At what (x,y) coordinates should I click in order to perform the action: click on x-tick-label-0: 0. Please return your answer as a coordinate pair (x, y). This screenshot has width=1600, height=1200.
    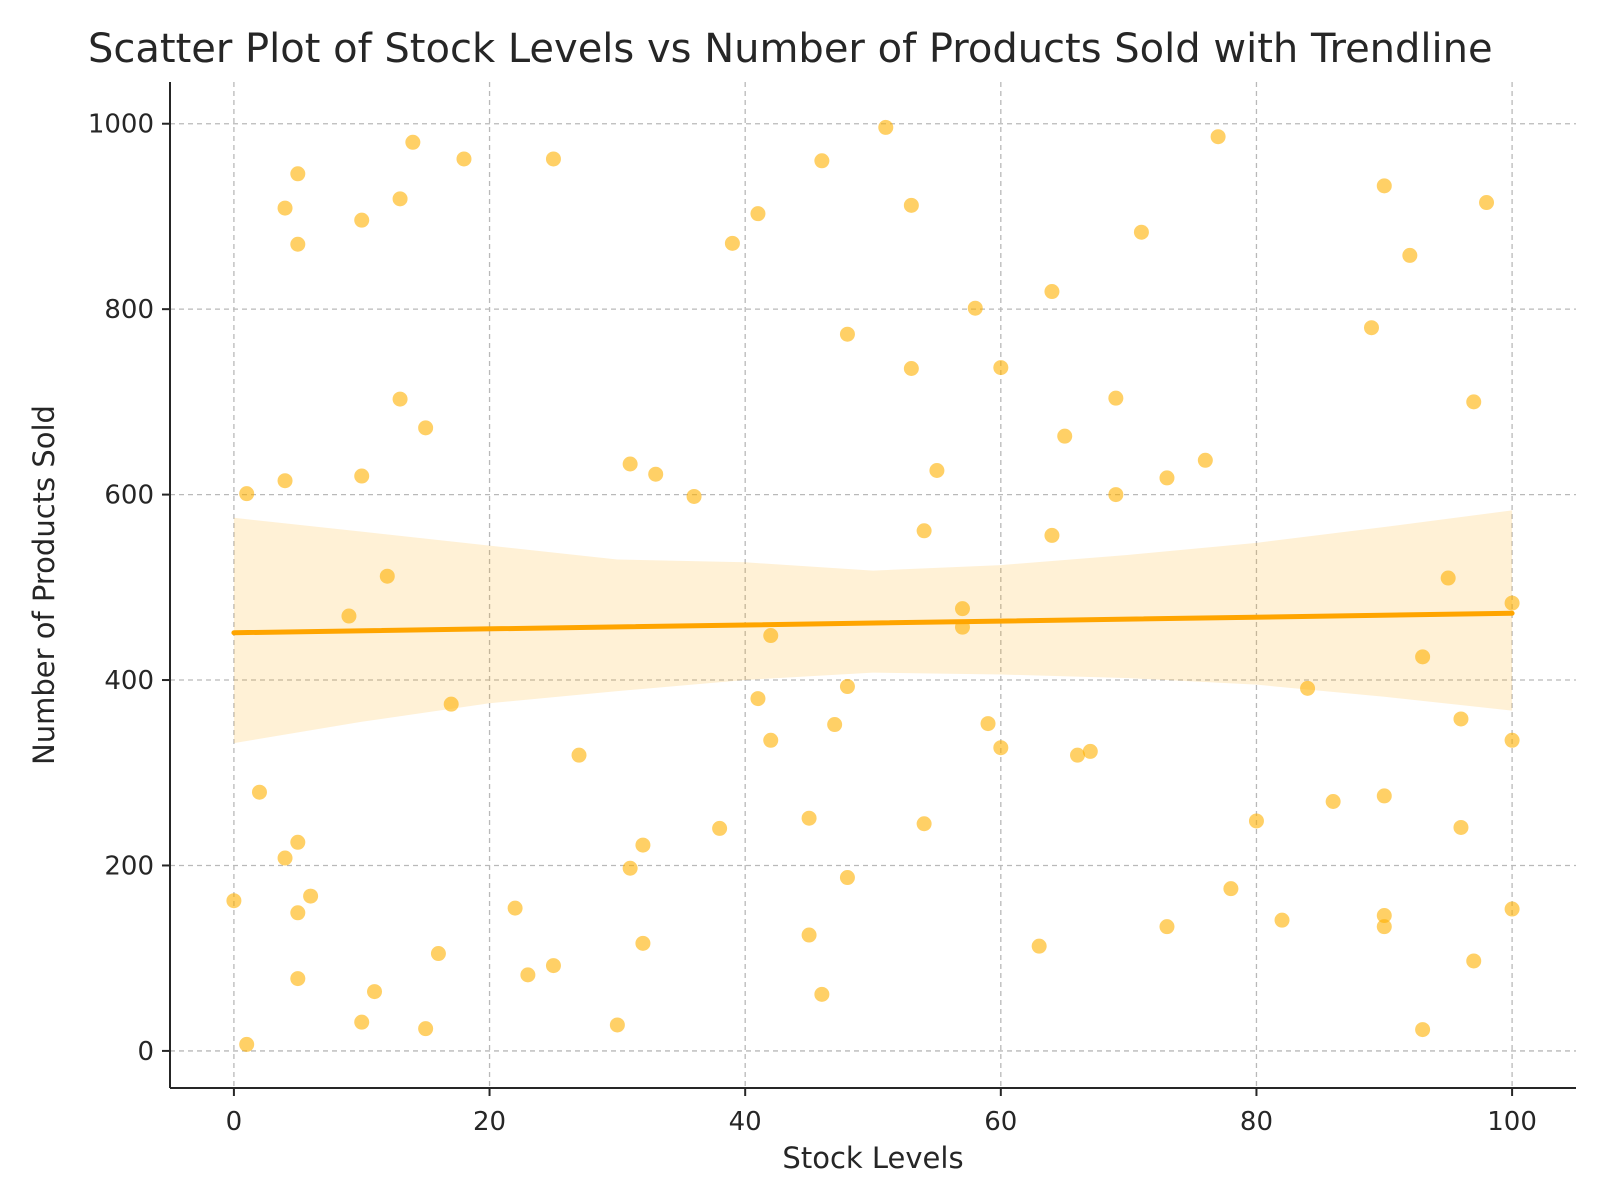
    Looking at the image, I should click on (234, 1122).